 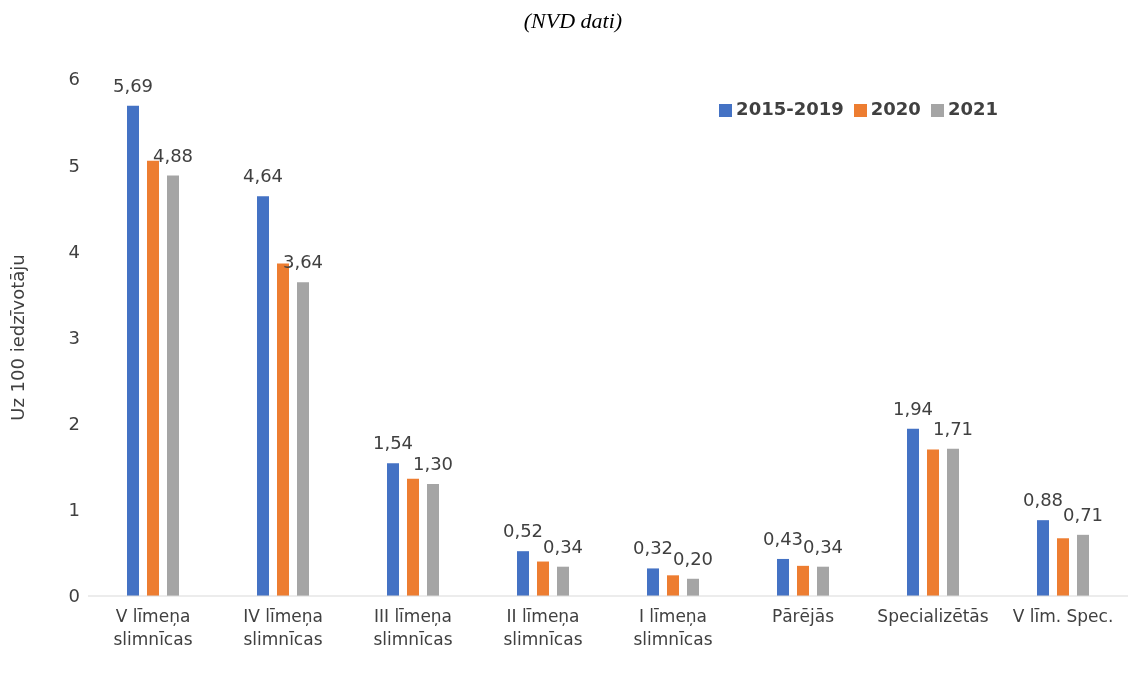 I want to click on data-label: 0,32, so click(x=653, y=548).